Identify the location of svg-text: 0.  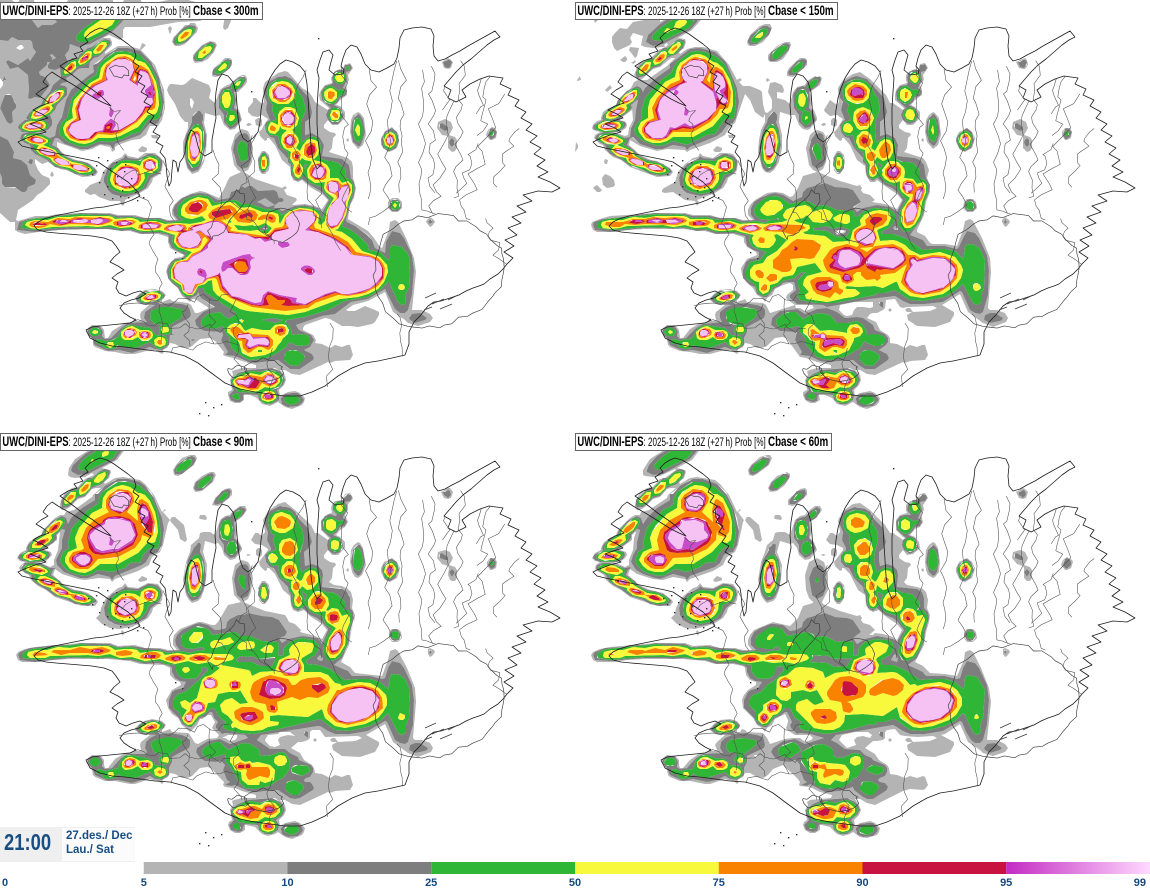
(5, 883).